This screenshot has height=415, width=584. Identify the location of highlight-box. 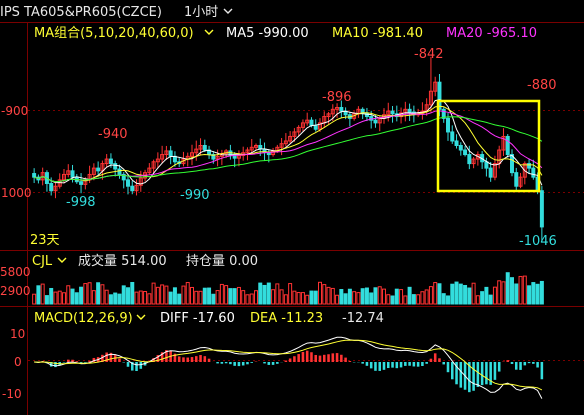
(488, 146).